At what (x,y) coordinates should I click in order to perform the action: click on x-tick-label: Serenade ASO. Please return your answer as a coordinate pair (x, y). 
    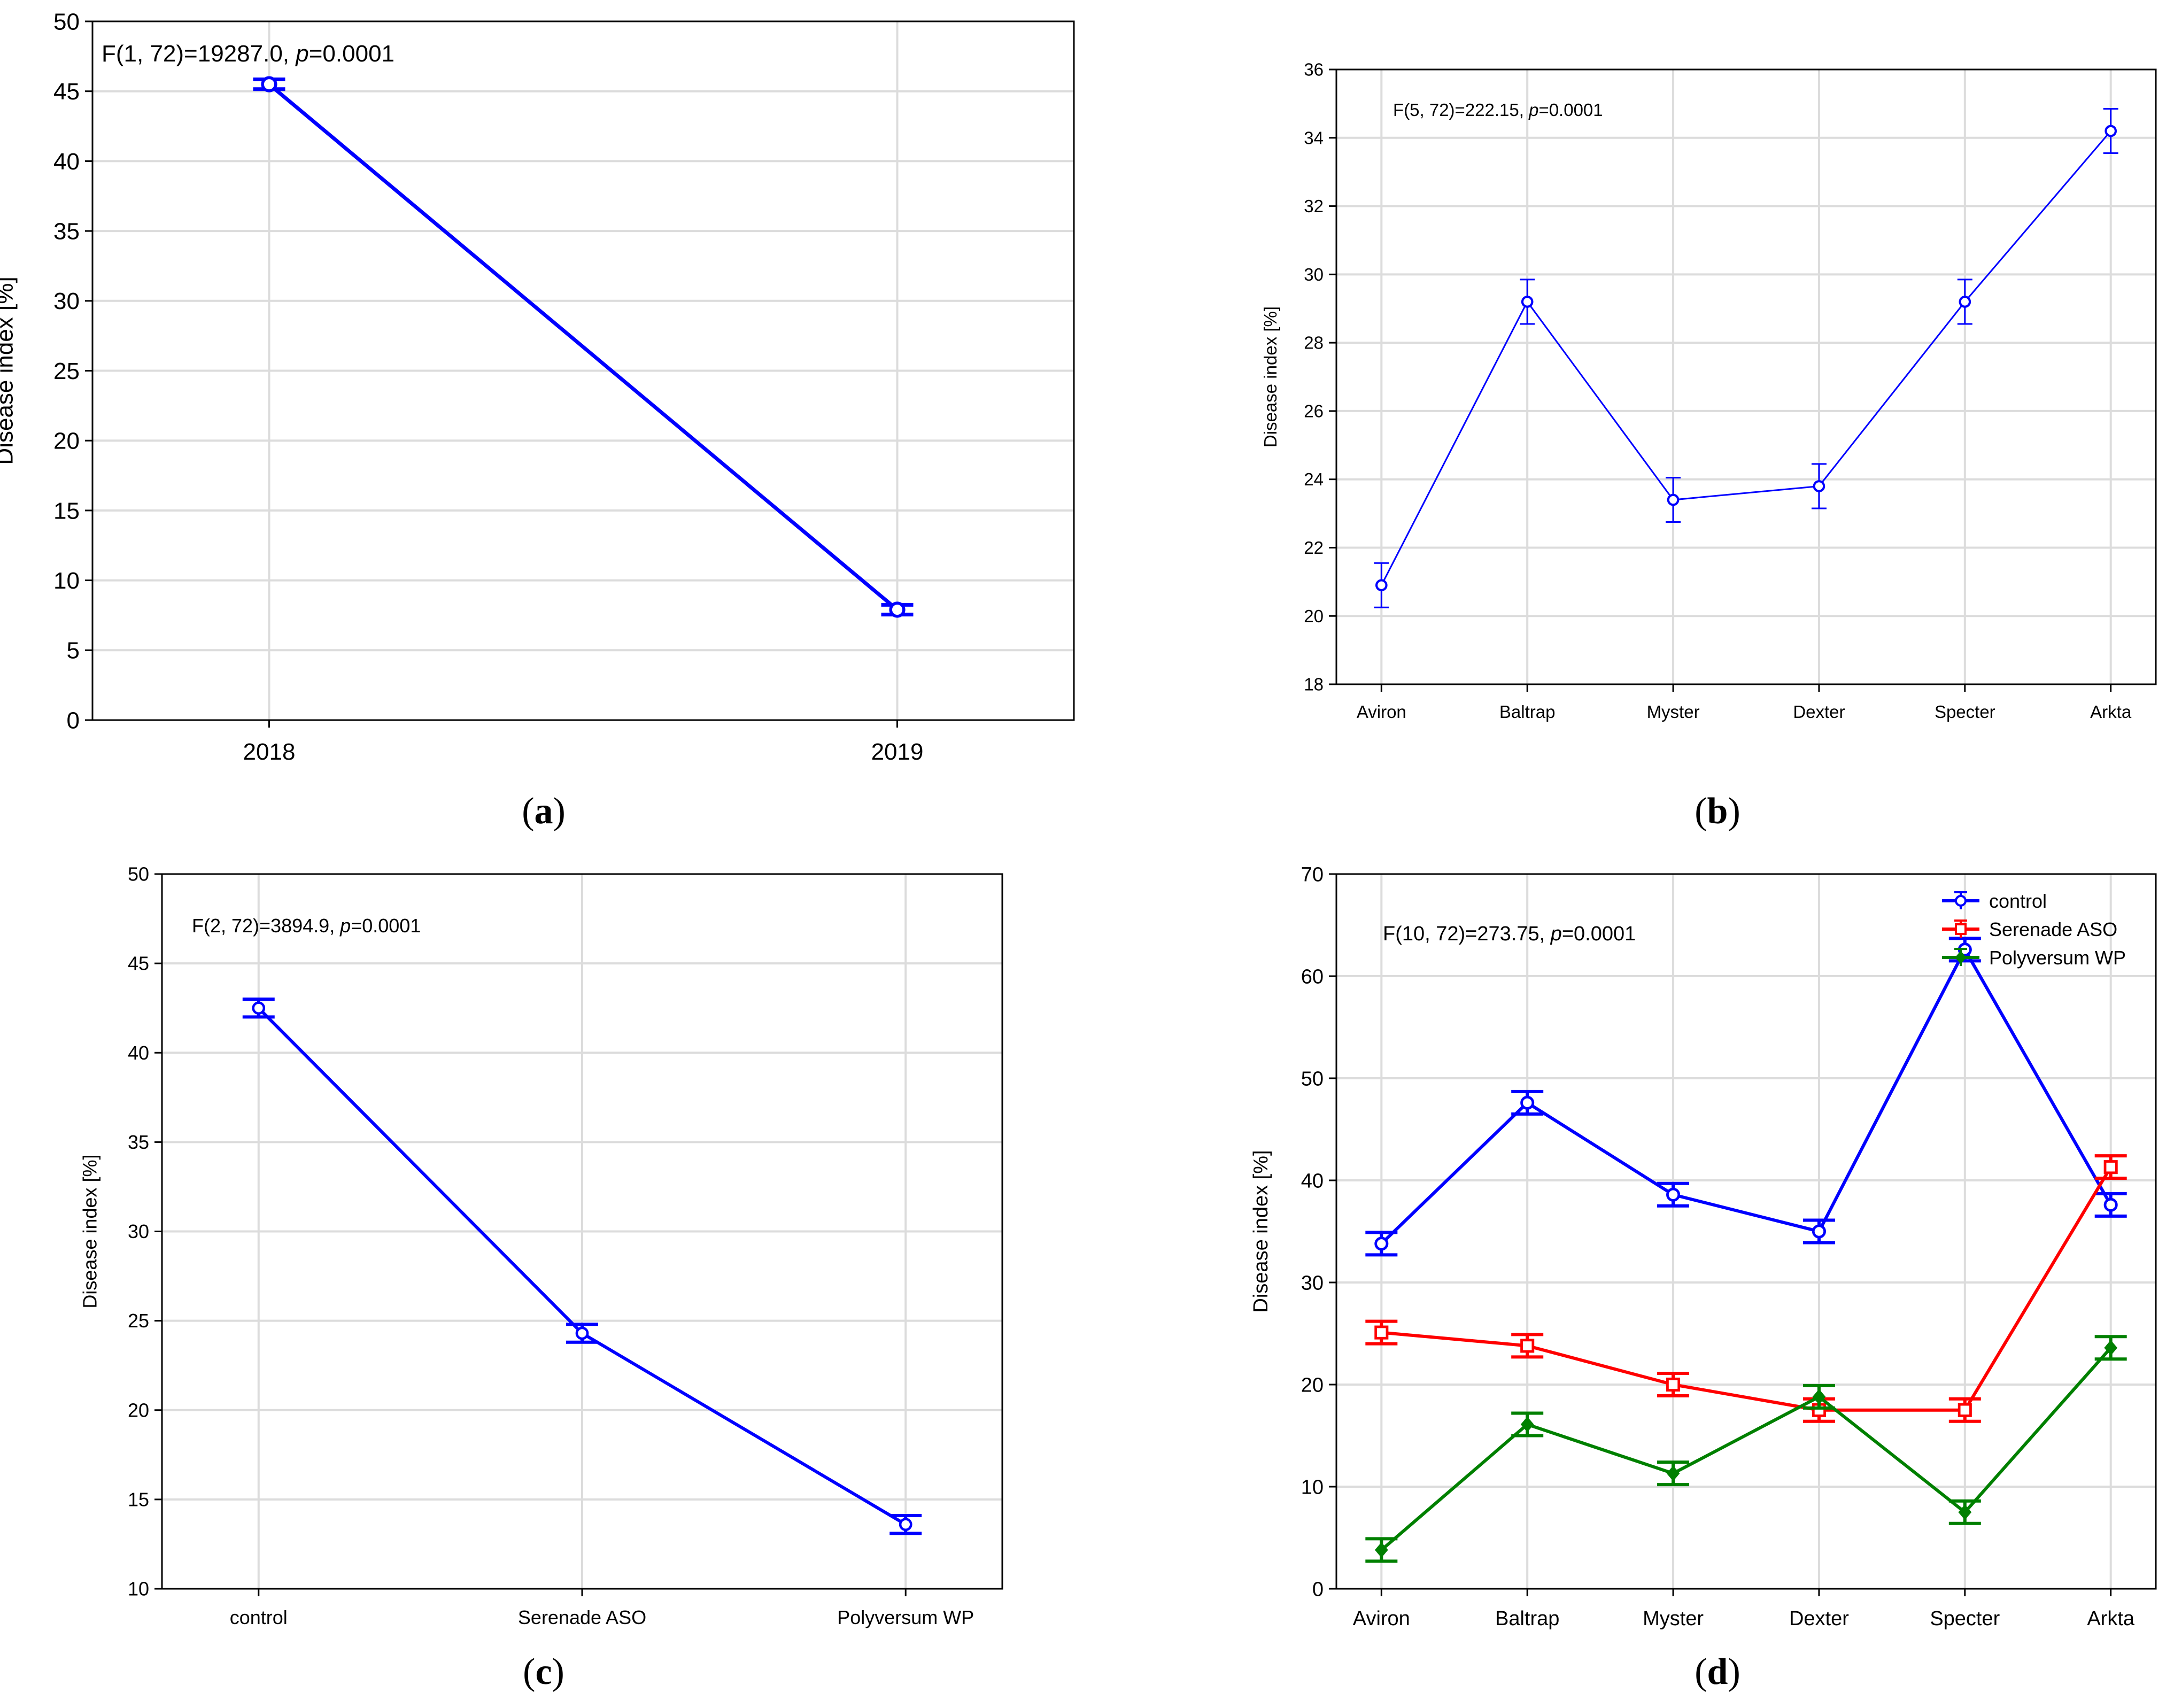
    Looking at the image, I should click on (582, 1617).